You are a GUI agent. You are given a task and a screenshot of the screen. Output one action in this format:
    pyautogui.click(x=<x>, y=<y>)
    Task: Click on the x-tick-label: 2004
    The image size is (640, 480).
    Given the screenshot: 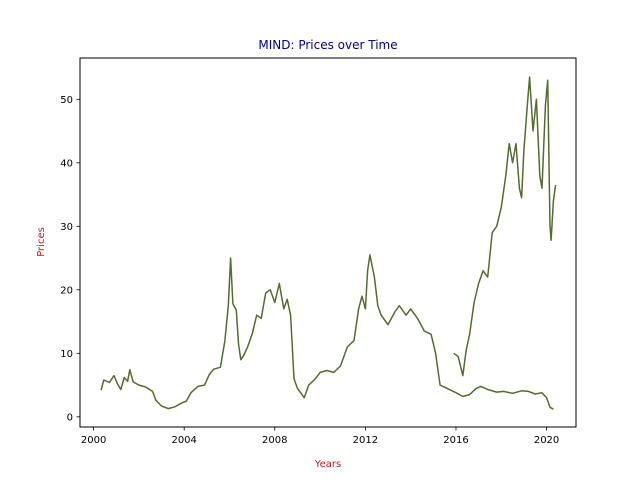 What is the action you would take?
    pyautogui.click(x=183, y=440)
    